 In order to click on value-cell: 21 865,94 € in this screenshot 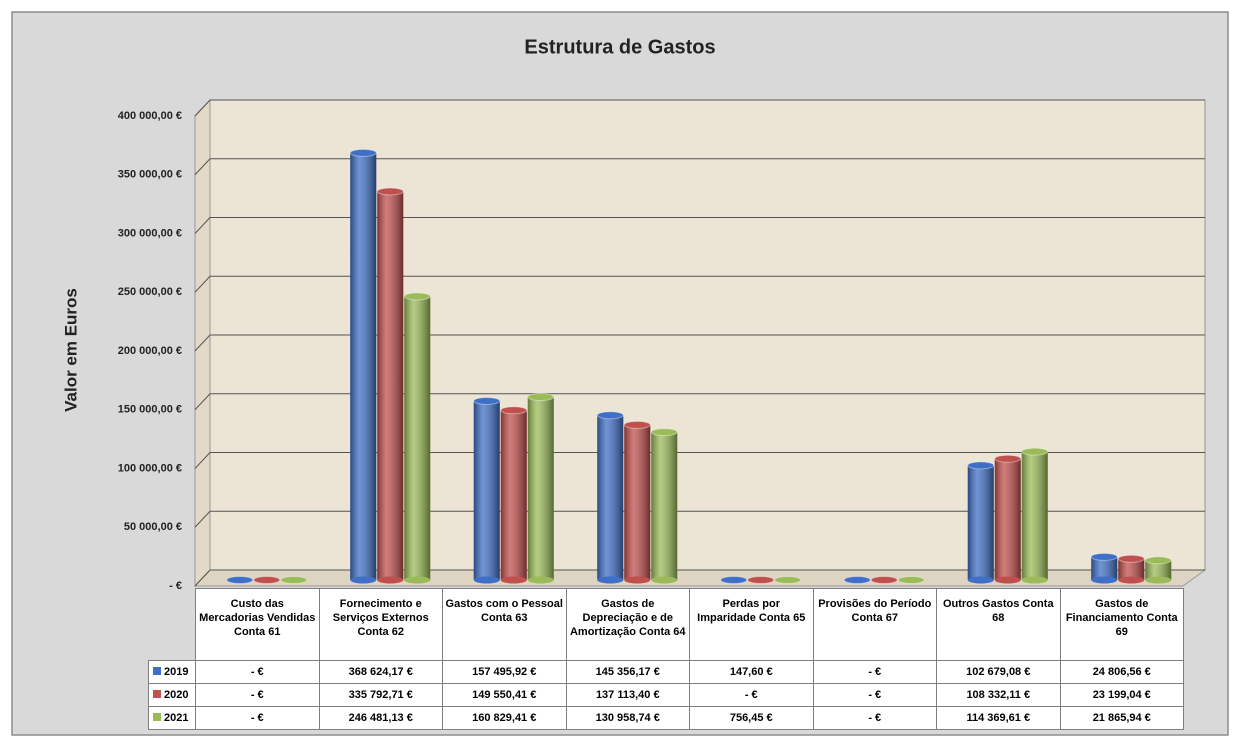, I will do `click(1121, 718)`.